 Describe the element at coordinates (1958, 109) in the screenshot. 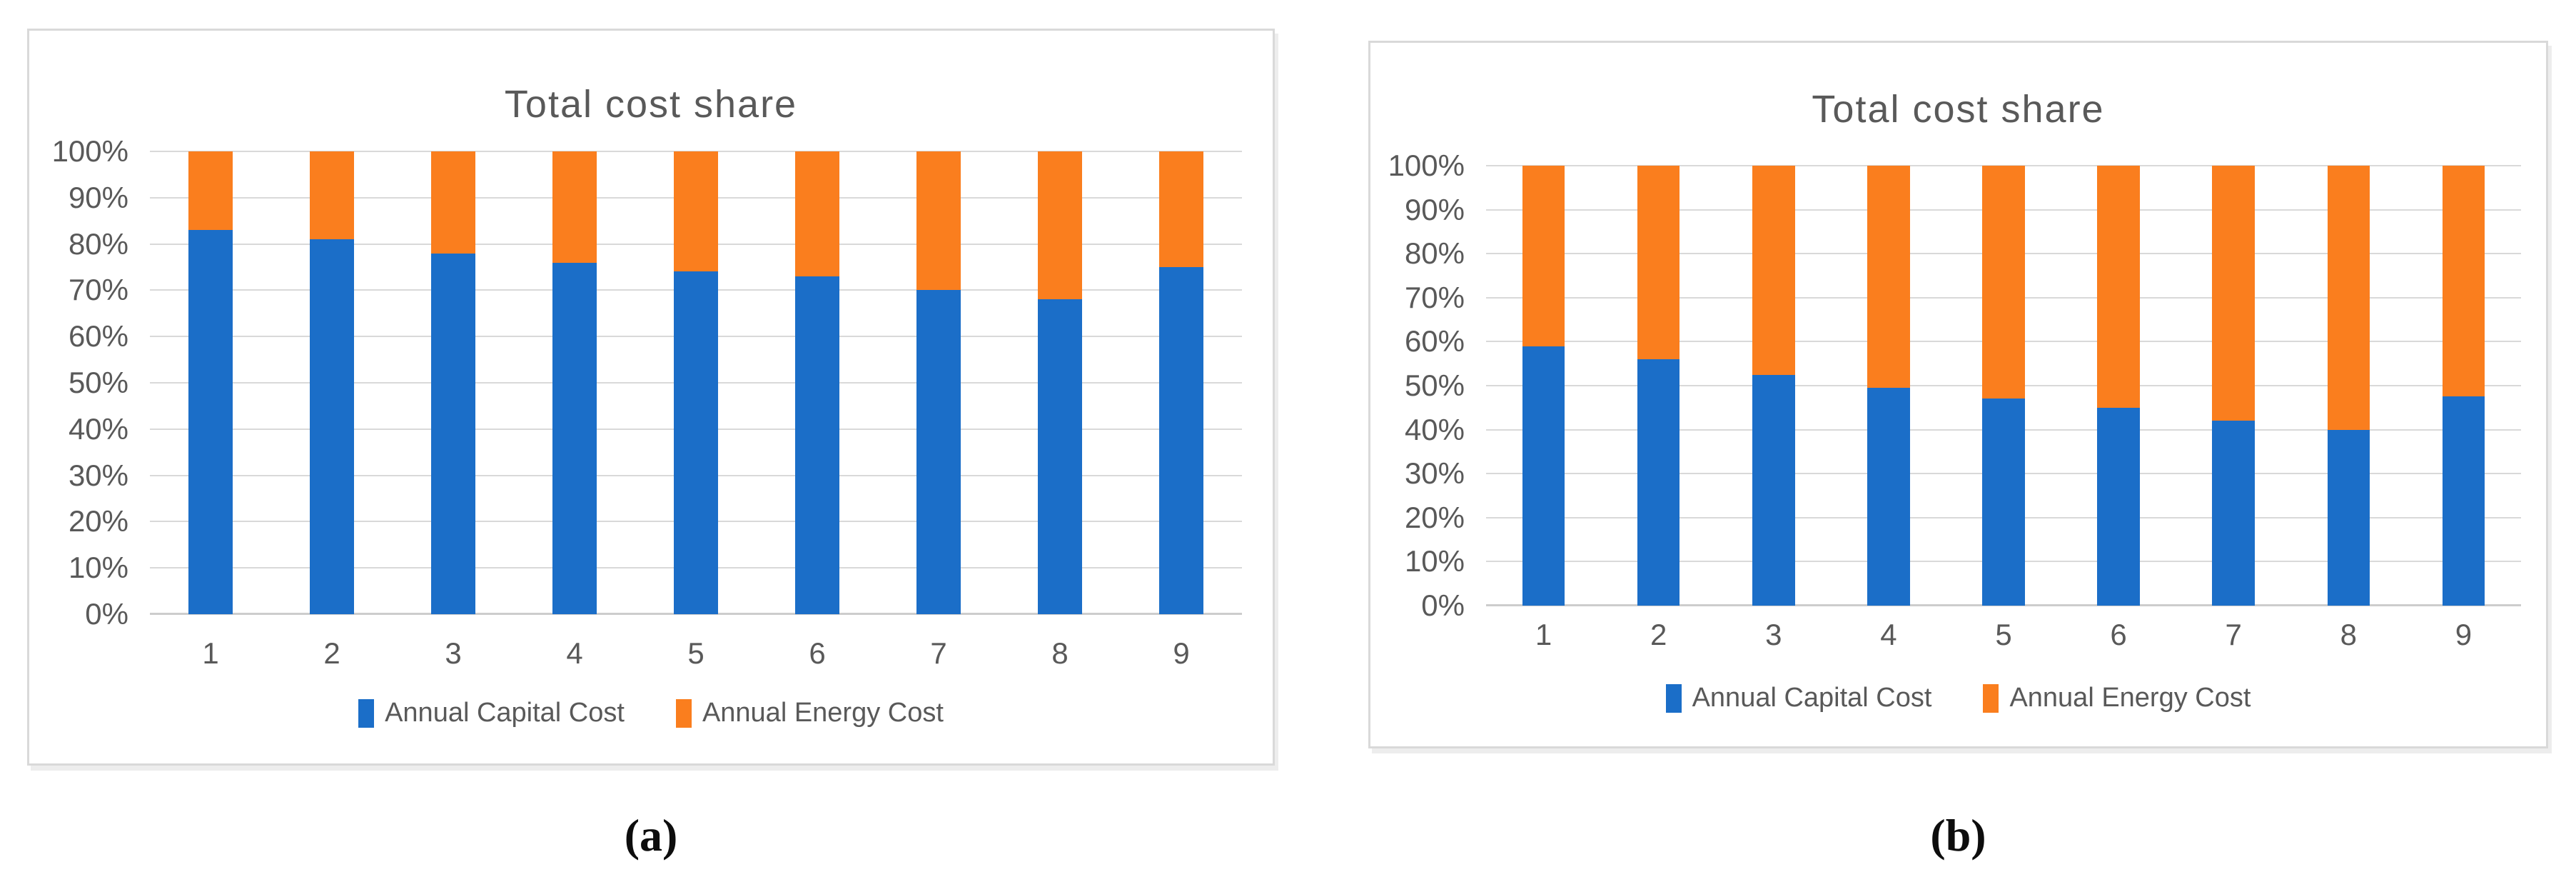

I see `chart-title: Total cost share` at that location.